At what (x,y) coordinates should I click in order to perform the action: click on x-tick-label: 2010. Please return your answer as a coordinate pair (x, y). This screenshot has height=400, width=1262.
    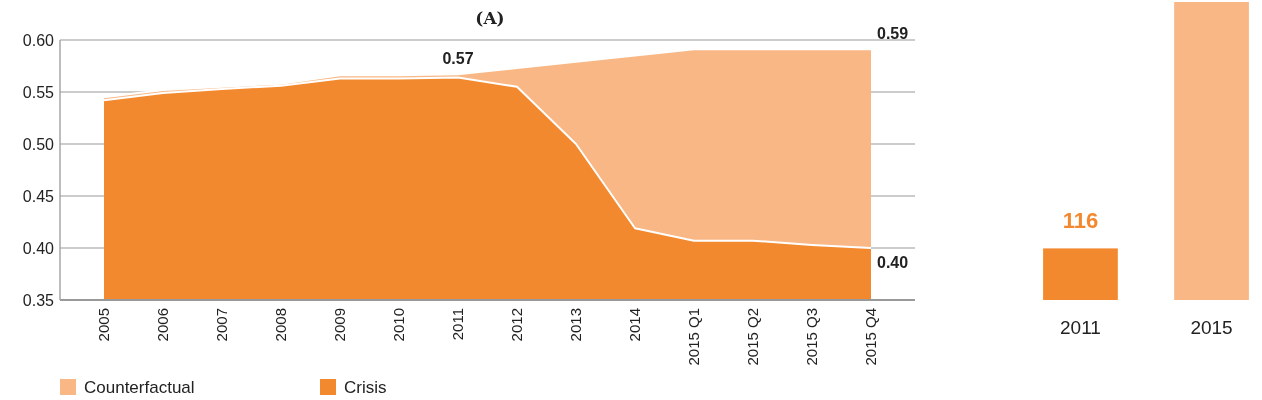
    Looking at the image, I should click on (398, 325).